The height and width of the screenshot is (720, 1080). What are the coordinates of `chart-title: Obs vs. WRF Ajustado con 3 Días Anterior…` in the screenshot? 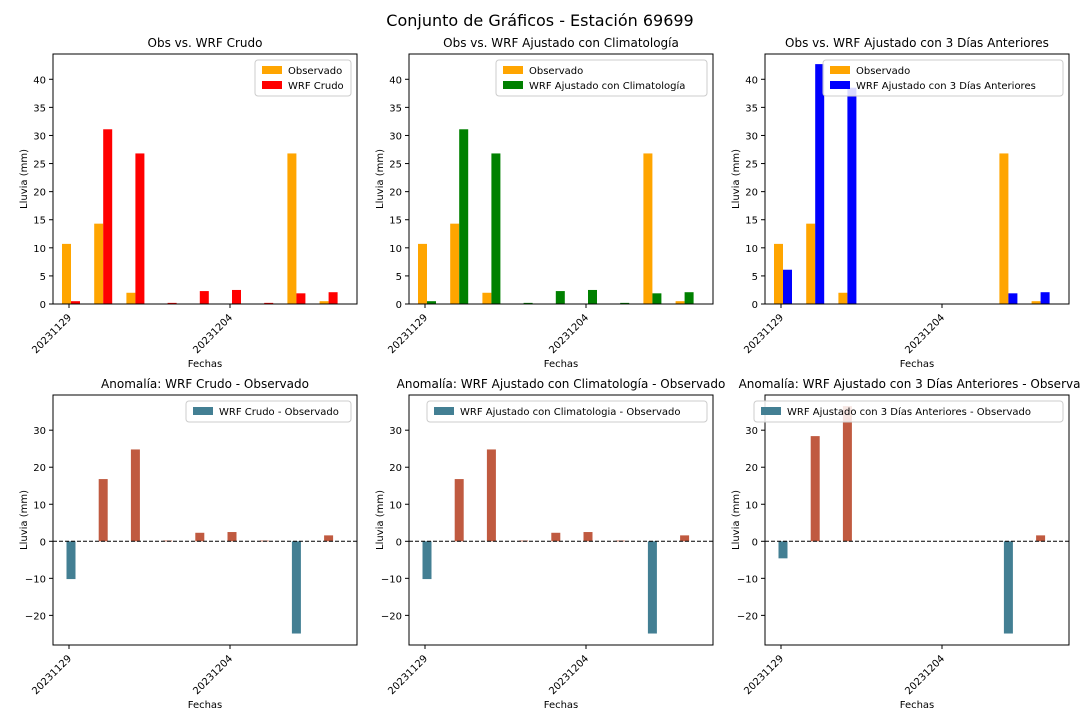 It's located at (917, 43).